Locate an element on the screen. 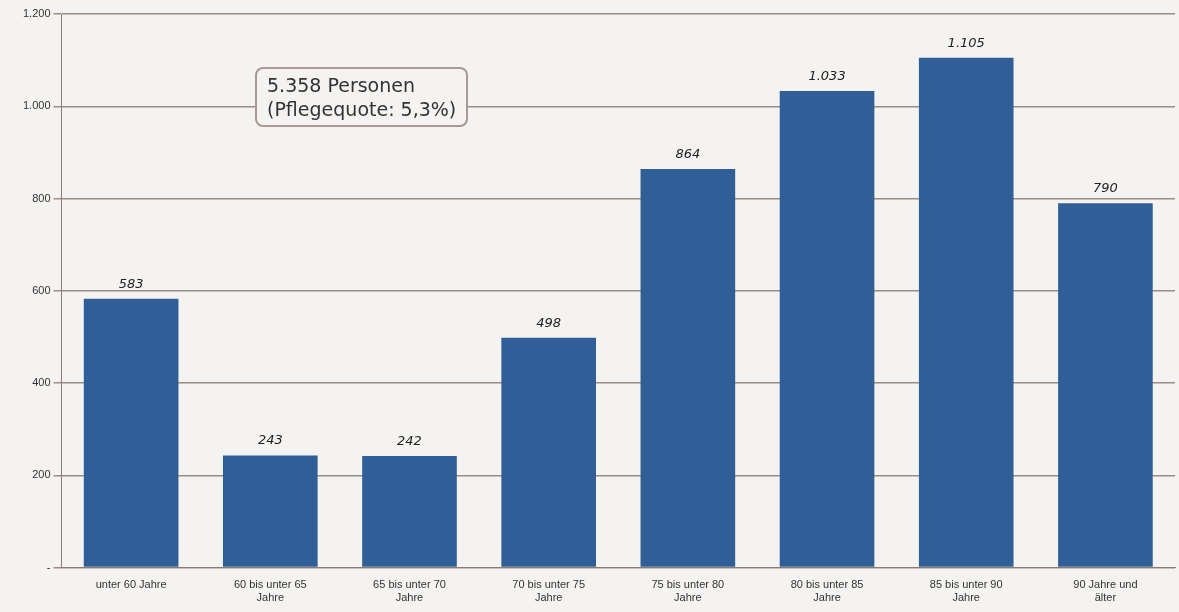 This screenshot has width=1179, height=612. y-tick-label: 400 is located at coordinates (41, 382).